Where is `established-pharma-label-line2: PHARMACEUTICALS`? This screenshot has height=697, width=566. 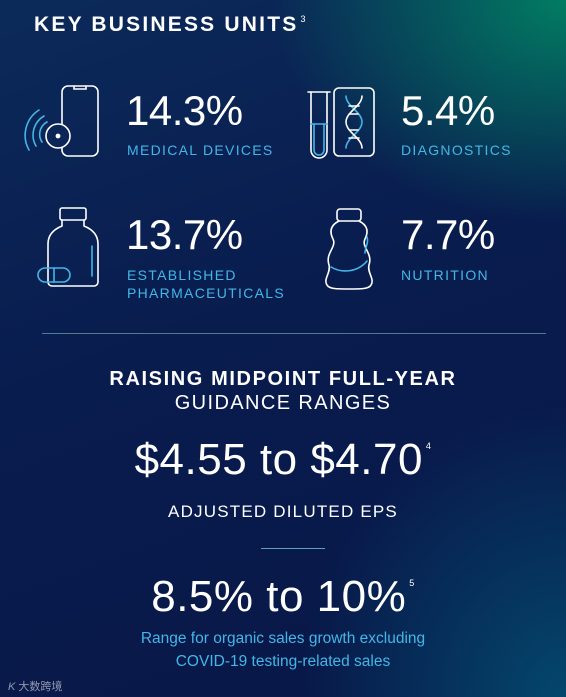 established-pharma-label-line2: PHARMACEUTICALS is located at coordinates (206, 293).